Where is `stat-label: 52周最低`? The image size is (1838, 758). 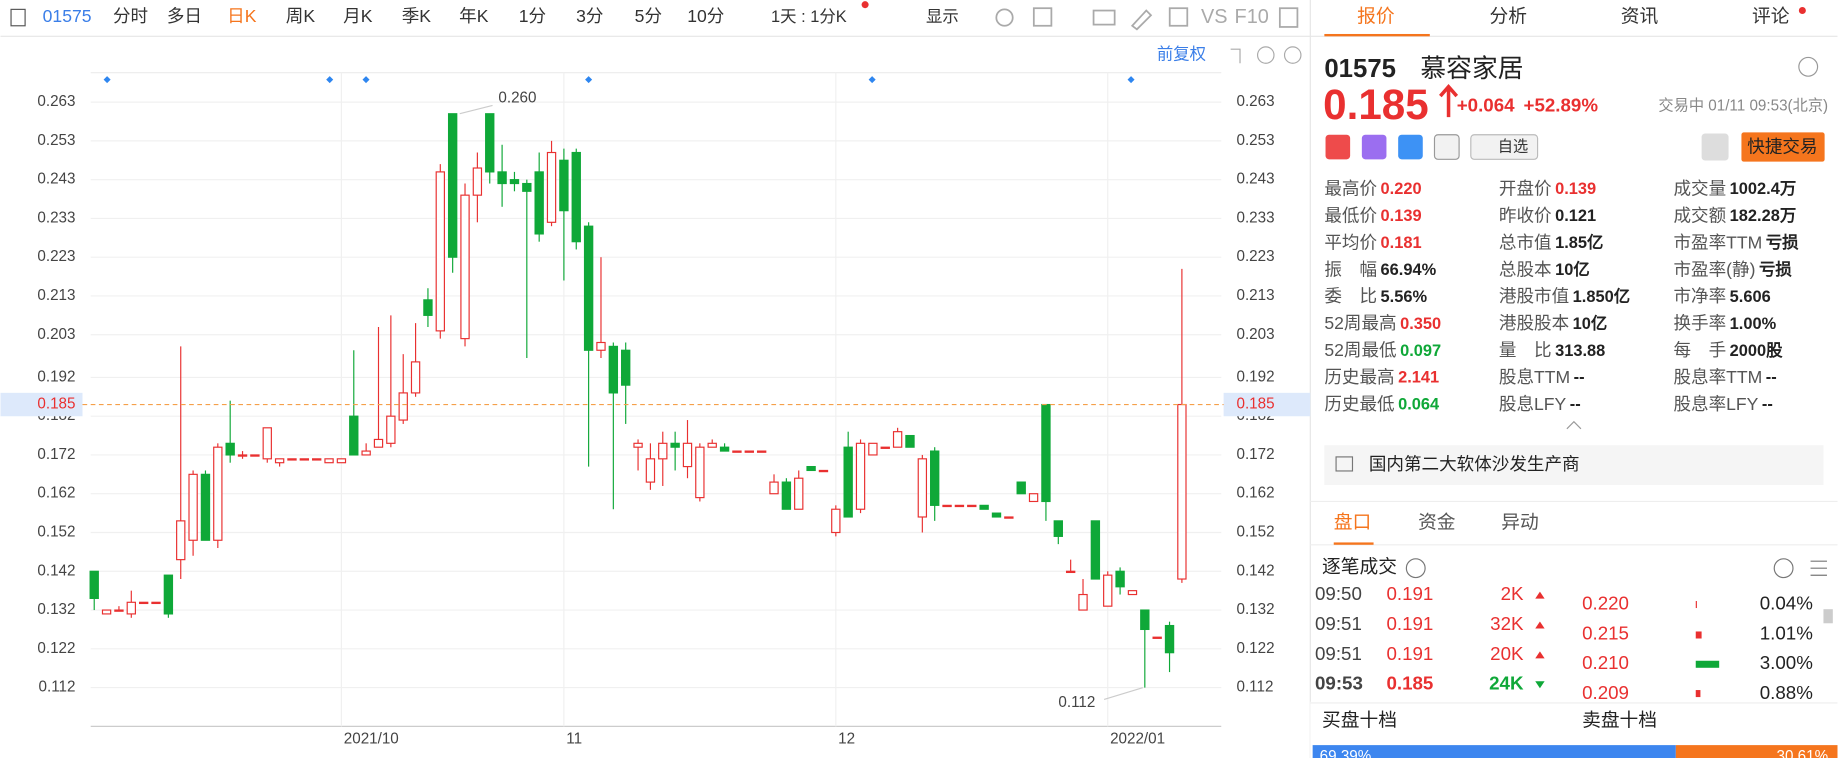
stat-label: 52周最低 is located at coordinates (1360, 350).